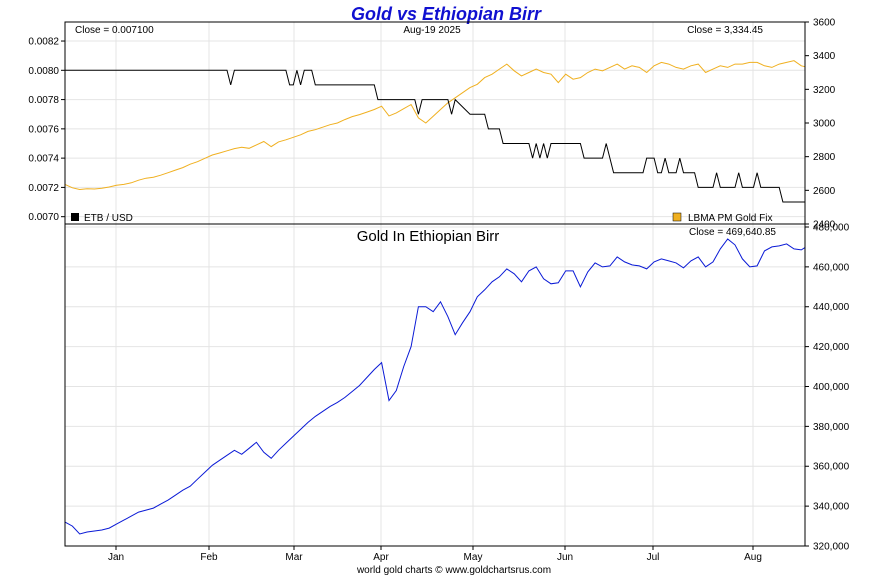 The width and height of the screenshot is (890, 575). What do you see at coordinates (381, 557) in the screenshot?
I see `x-tick-label: Apr` at bounding box center [381, 557].